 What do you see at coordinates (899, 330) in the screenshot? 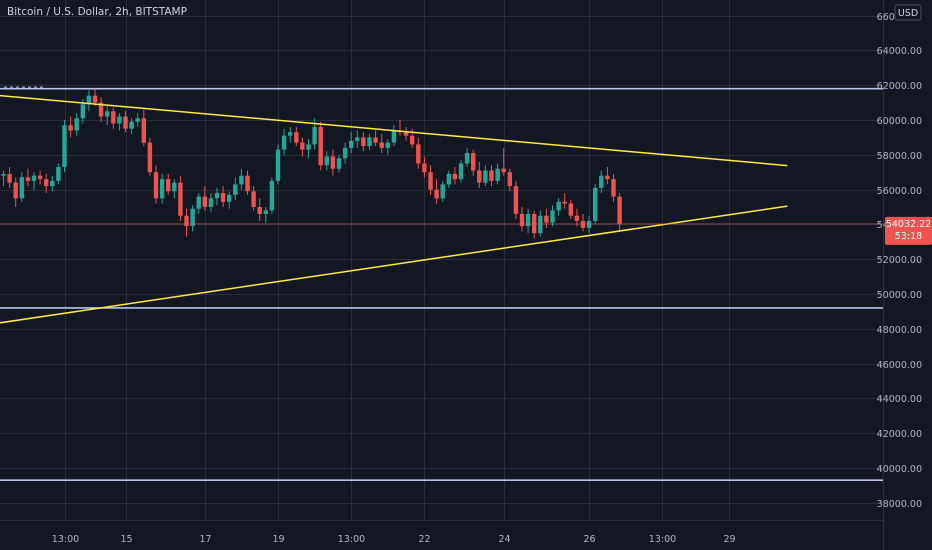
I see `price-tick-label: 48000.00` at bounding box center [899, 330].